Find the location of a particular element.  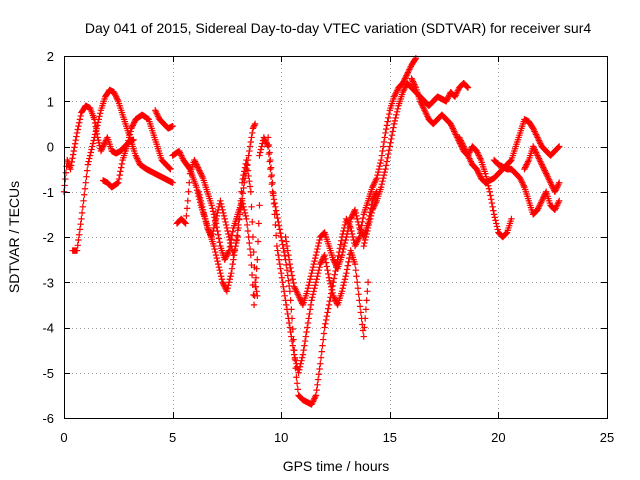

x-tick-label: 25 is located at coordinates (607, 437).